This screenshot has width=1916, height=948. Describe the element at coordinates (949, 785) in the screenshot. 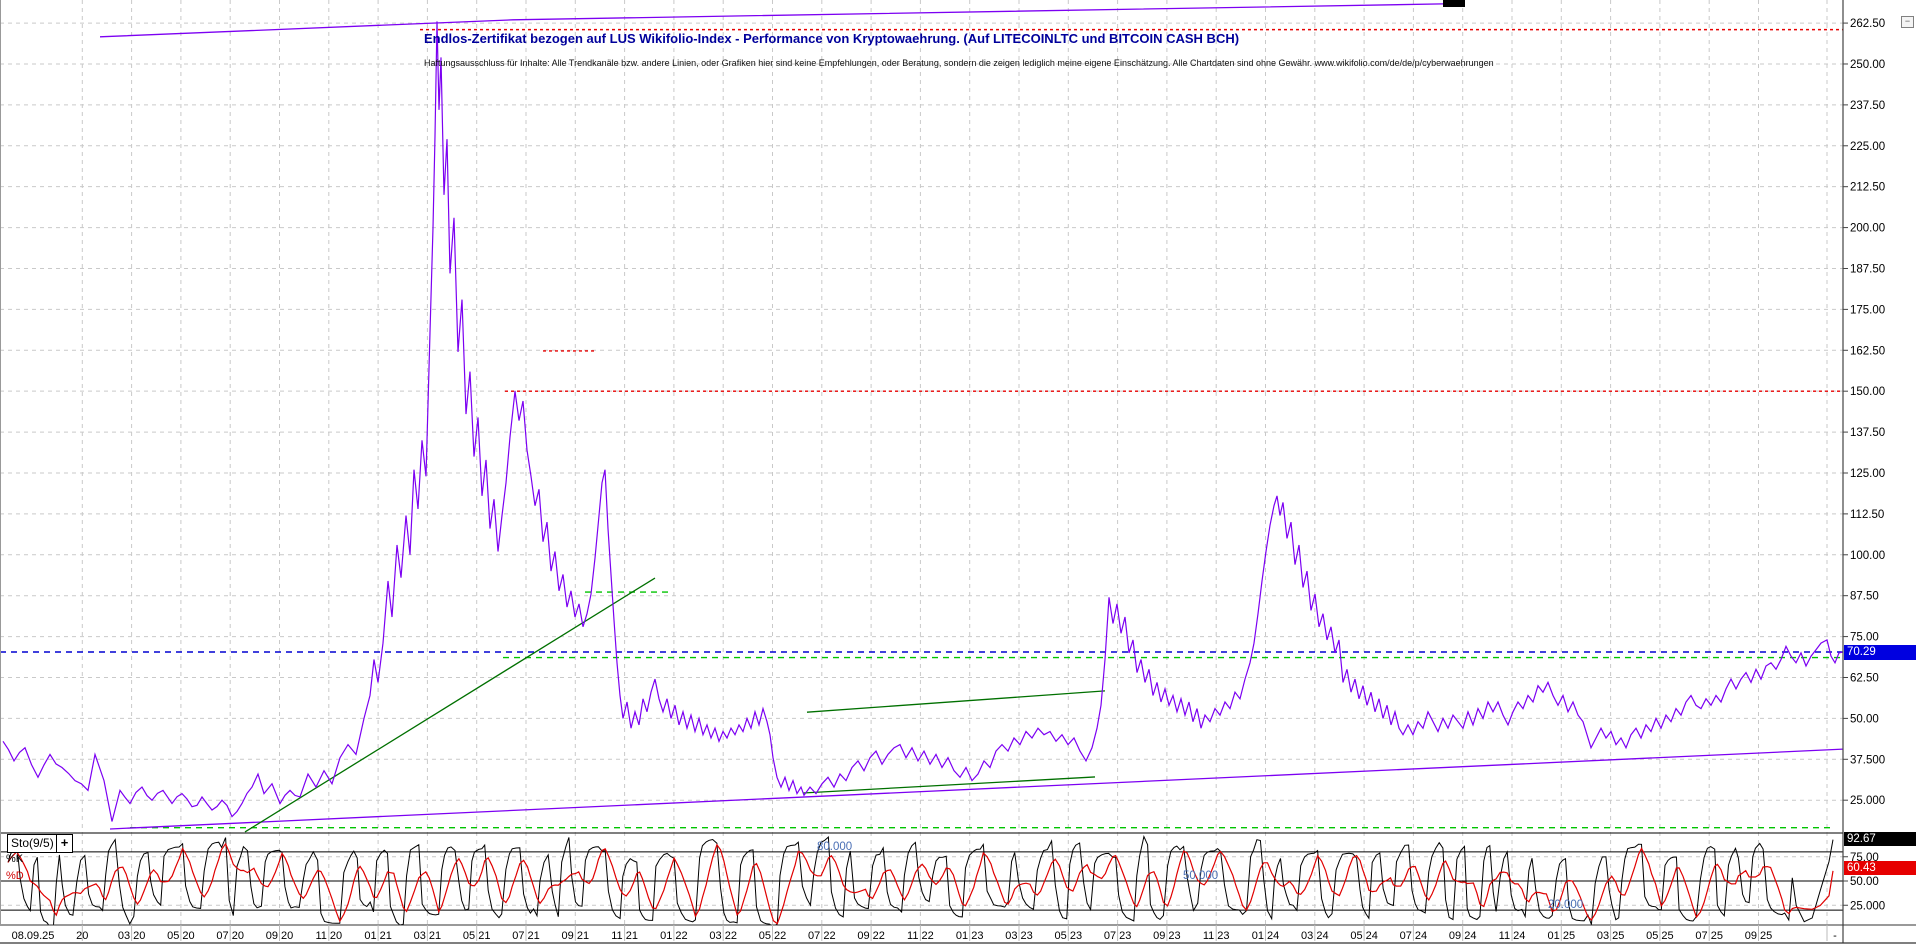

I see `trendline-green-lower-2022` at that location.